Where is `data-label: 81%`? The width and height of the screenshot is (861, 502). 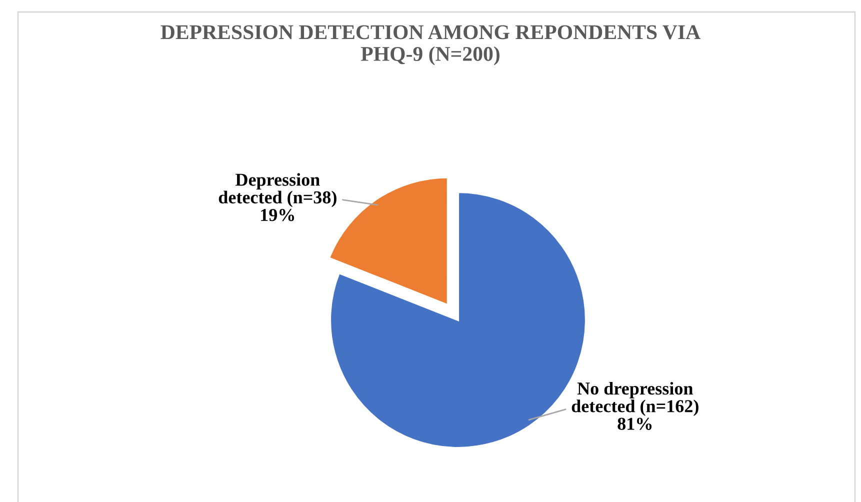 data-label: 81% is located at coordinates (635, 424).